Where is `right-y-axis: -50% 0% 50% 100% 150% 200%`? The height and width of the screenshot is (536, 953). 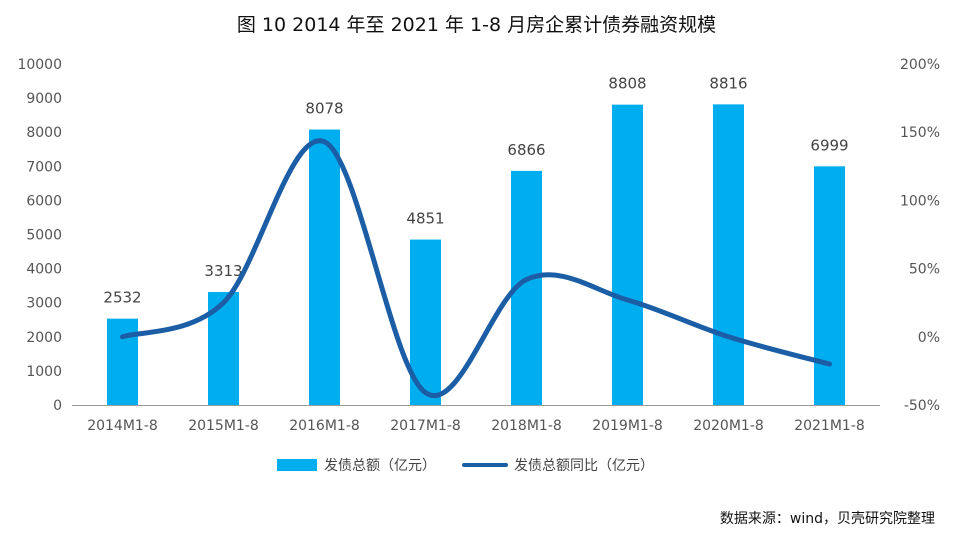
right-y-axis: -50% 0% 50% 100% 150% 200% is located at coordinates (920, 235).